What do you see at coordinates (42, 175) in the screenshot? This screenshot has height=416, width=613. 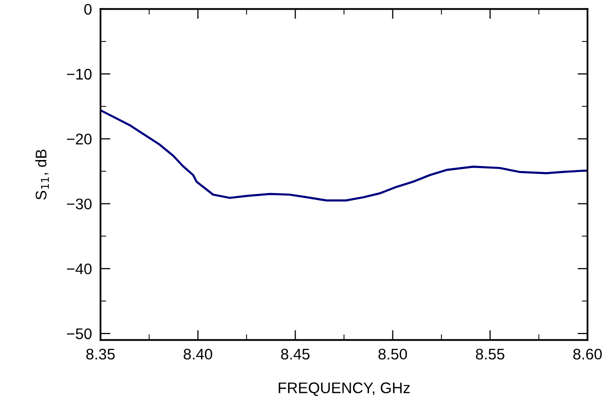 I see `y-axis-title: S$_{11}$, dB` at bounding box center [42, 175].